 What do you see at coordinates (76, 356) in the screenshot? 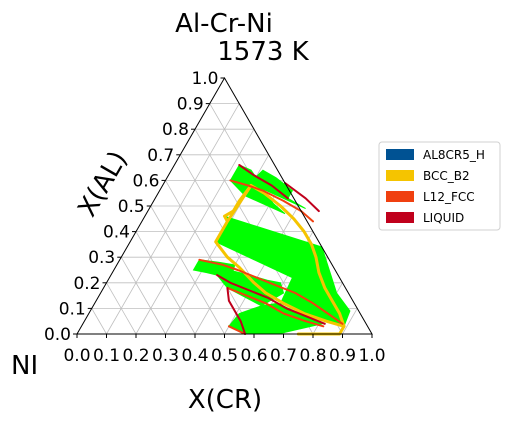
I see `x-tick-label: 0.0` at bounding box center [76, 356].